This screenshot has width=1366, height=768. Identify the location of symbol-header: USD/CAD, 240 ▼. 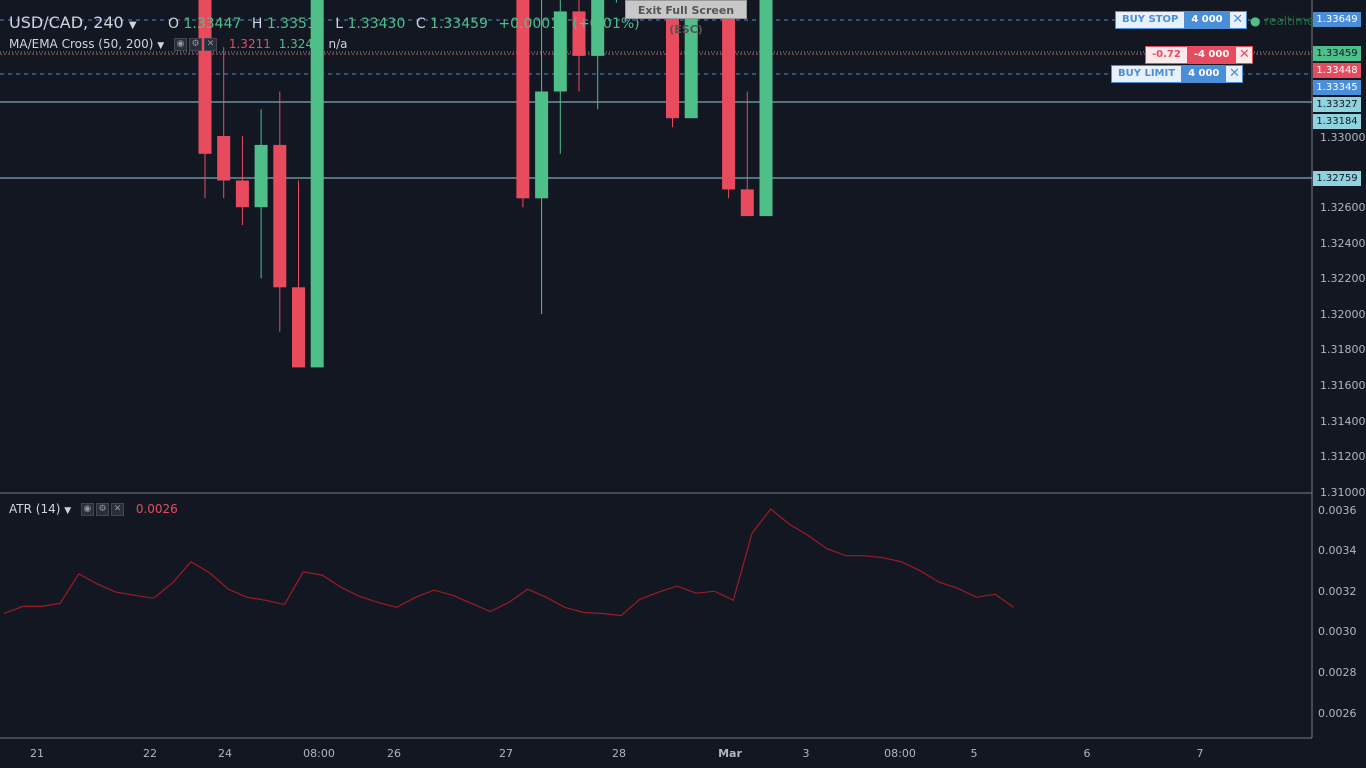
(73, 22).